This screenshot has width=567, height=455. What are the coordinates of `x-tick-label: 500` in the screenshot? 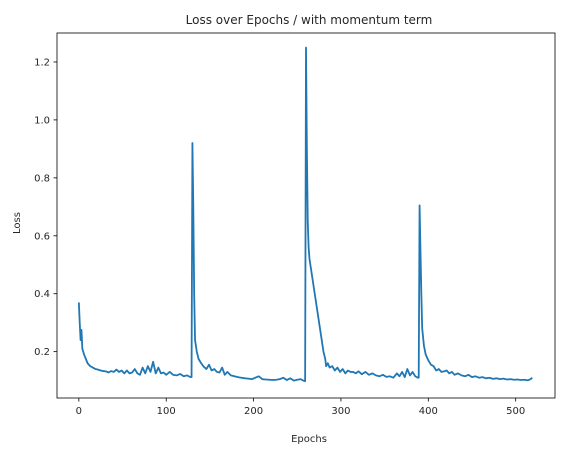 It's located at (515, 411).